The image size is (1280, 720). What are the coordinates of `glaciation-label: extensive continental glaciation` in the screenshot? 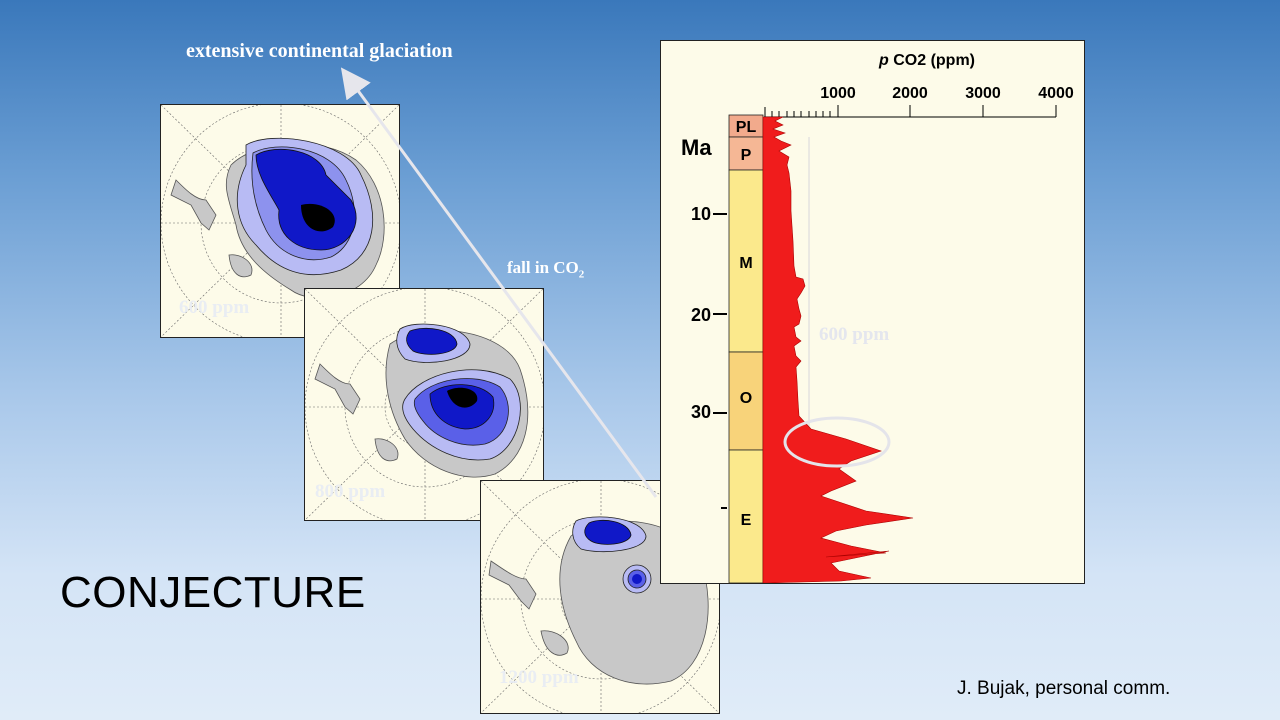 It's located at (319, 51).